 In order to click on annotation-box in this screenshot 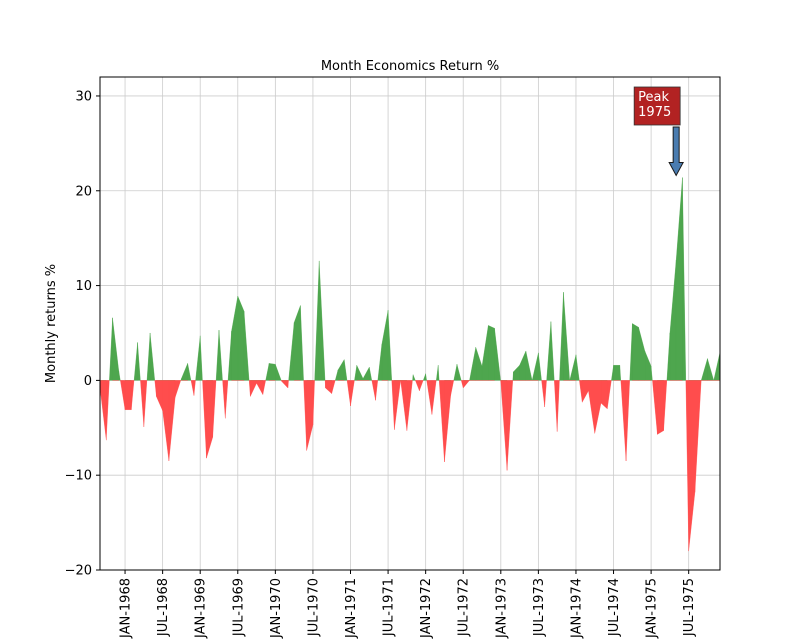, I will do `click(657, 106)`.